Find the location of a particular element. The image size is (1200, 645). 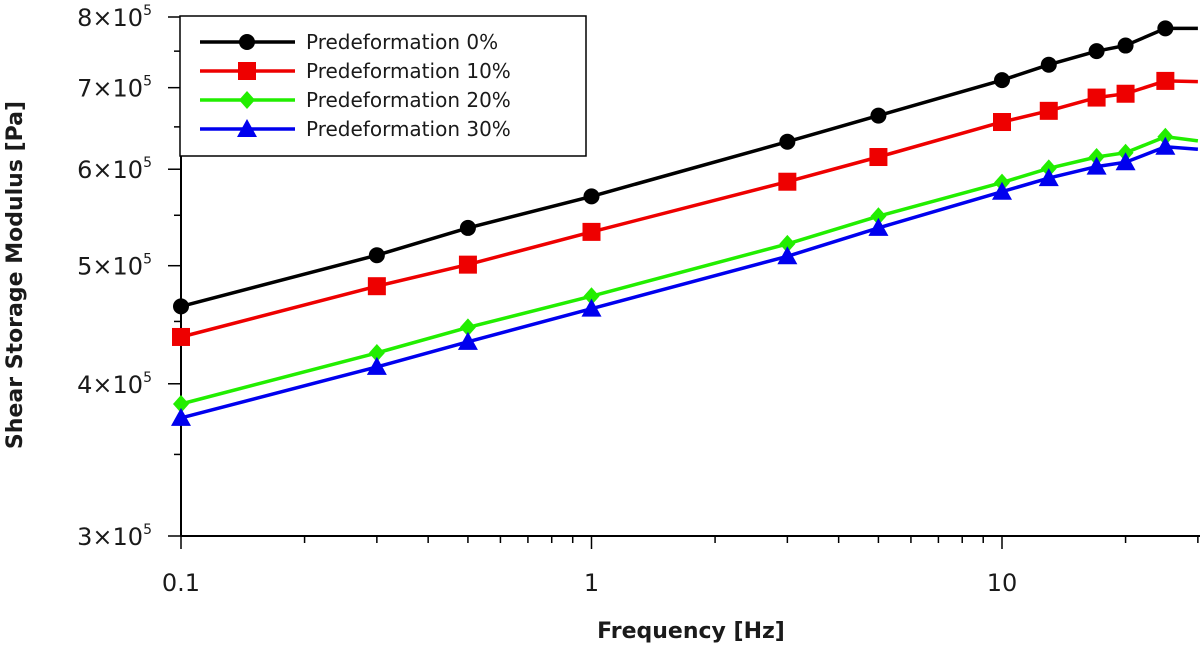

y-axis-ticks: 3×105 4×105 5×105 6×105 7×105 8×105 is located at coordinates (129, 277).